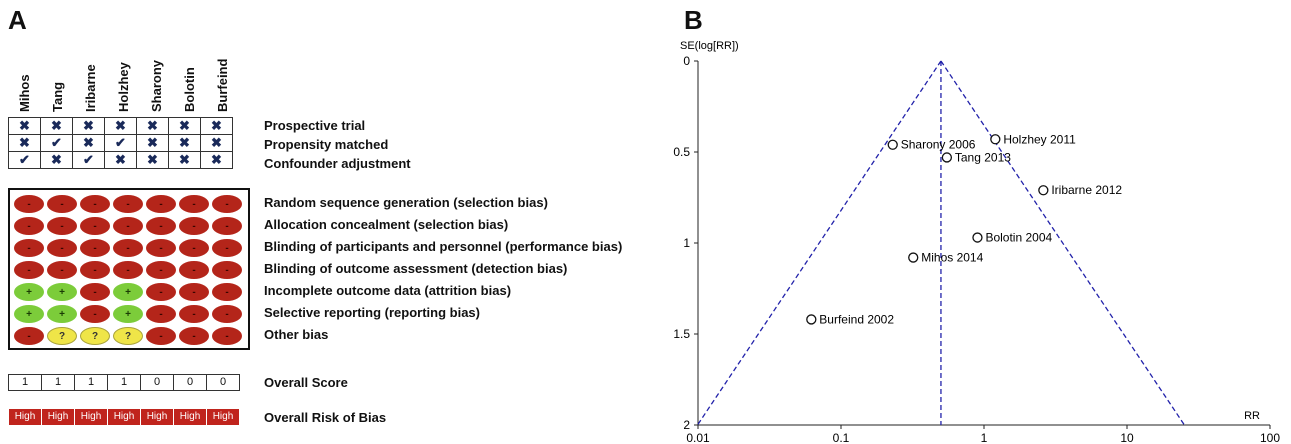  I want to click on bias-domain-label: Selective reporting (reporting bias), so click(372, 312).